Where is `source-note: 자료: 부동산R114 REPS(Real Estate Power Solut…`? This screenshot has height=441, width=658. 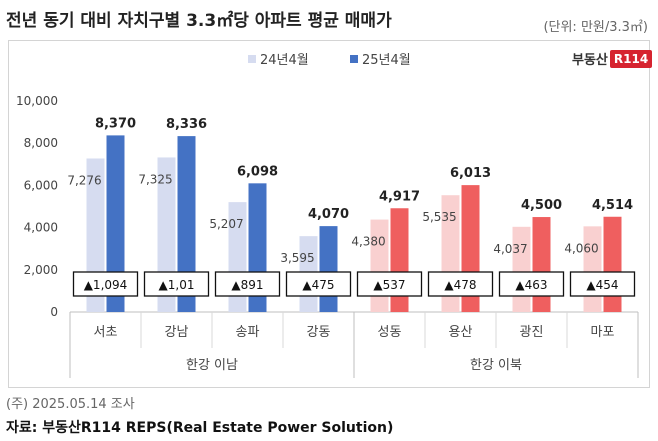 source-note: 자료: 부동산R114 REPS(Real Estate Power Solut… is located at coordinates (200, 428).